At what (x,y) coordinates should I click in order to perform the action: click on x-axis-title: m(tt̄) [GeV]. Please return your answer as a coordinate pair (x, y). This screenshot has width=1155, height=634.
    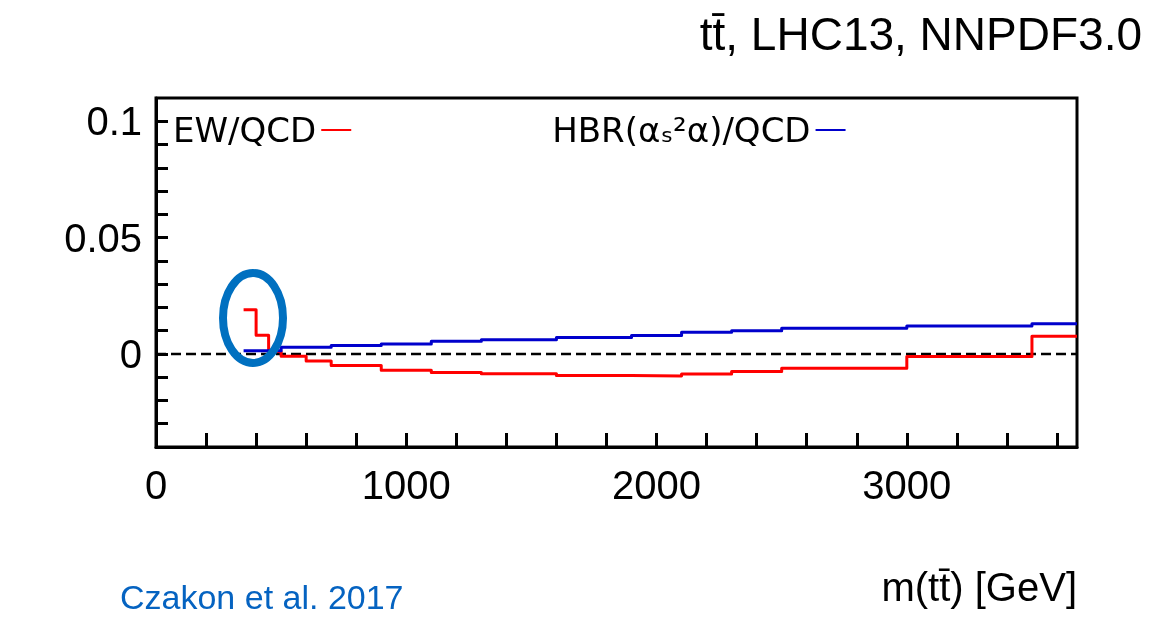
    Looking at the image, I should click on (979, 587).